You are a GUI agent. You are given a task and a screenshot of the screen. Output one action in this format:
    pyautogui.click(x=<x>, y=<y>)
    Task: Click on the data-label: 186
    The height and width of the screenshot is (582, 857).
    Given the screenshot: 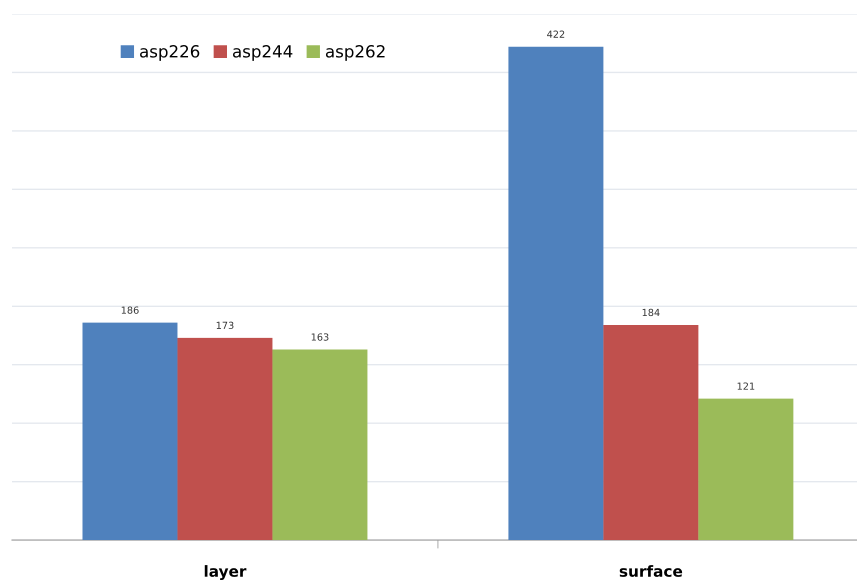 What is the action you would take?
    pyautogui.click(x=130, y=310)
    